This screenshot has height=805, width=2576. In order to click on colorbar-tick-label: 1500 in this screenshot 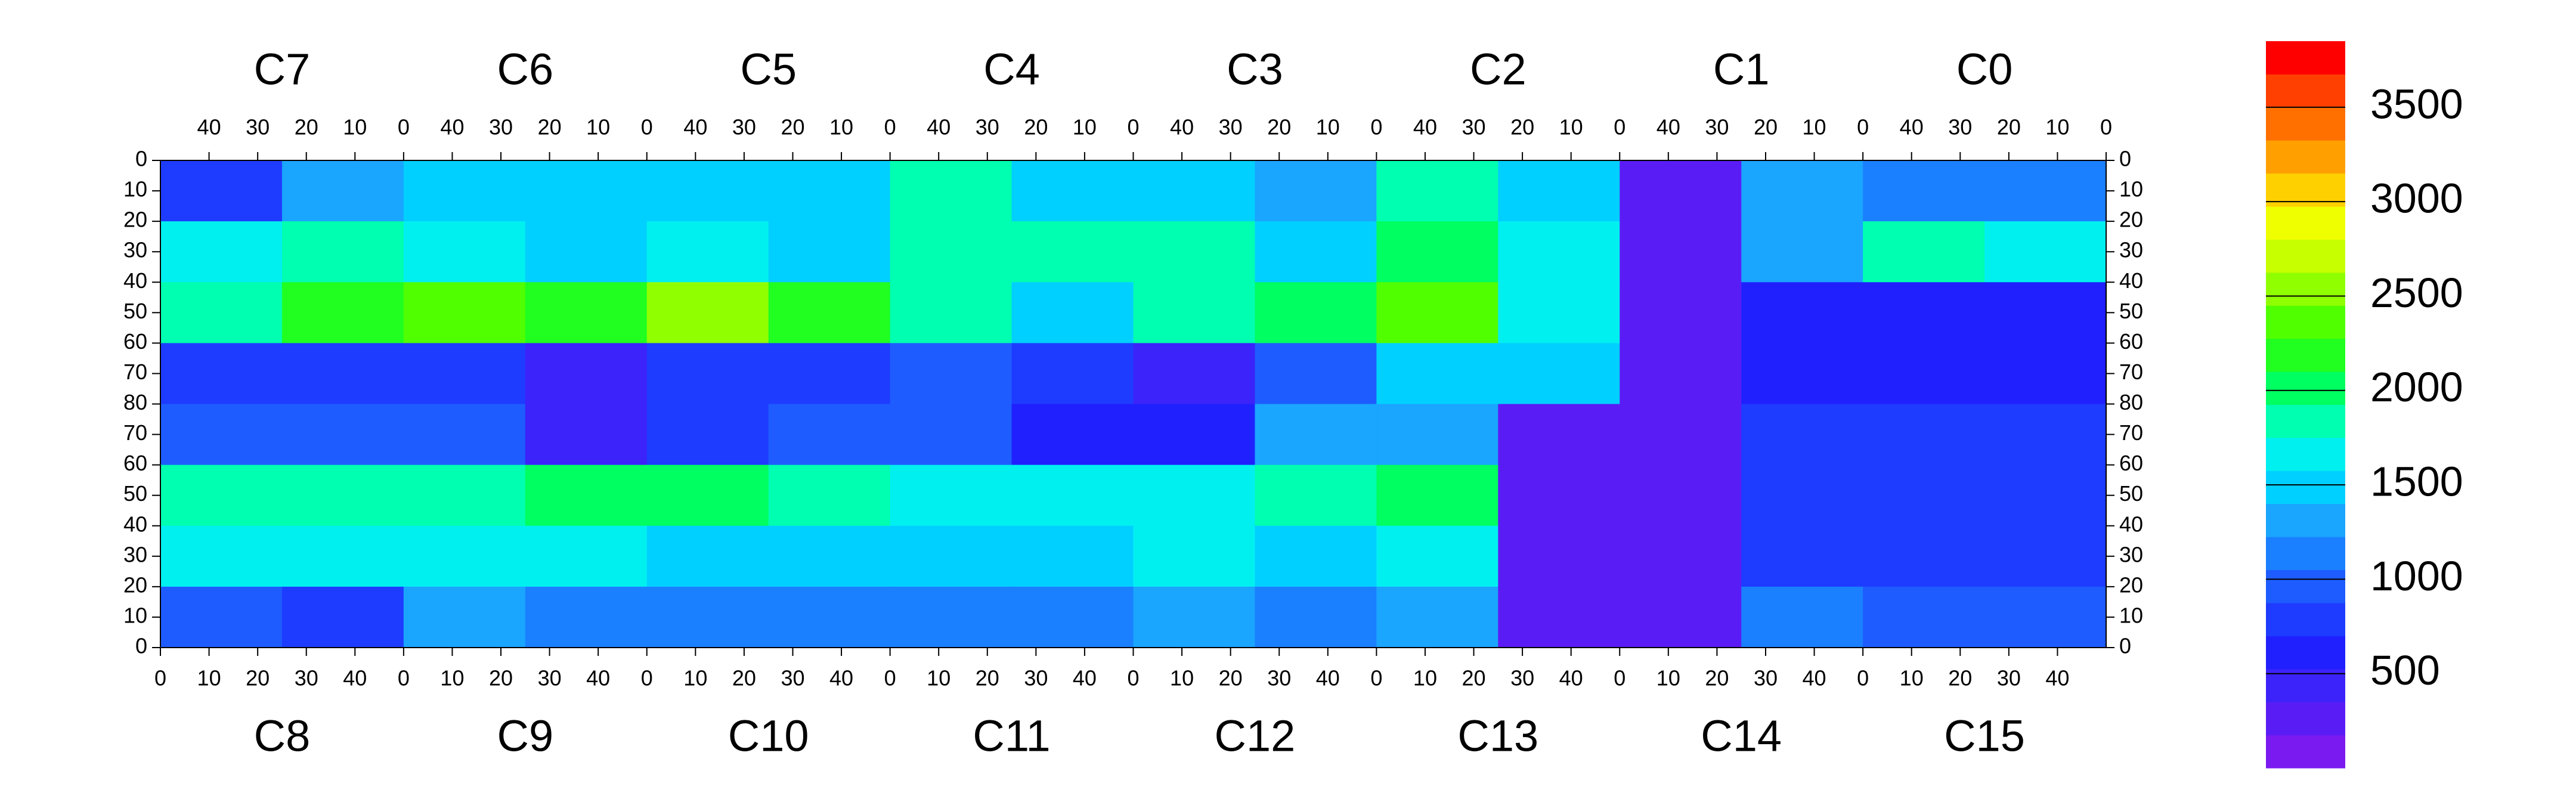, I will do `click(2416, 482)`.